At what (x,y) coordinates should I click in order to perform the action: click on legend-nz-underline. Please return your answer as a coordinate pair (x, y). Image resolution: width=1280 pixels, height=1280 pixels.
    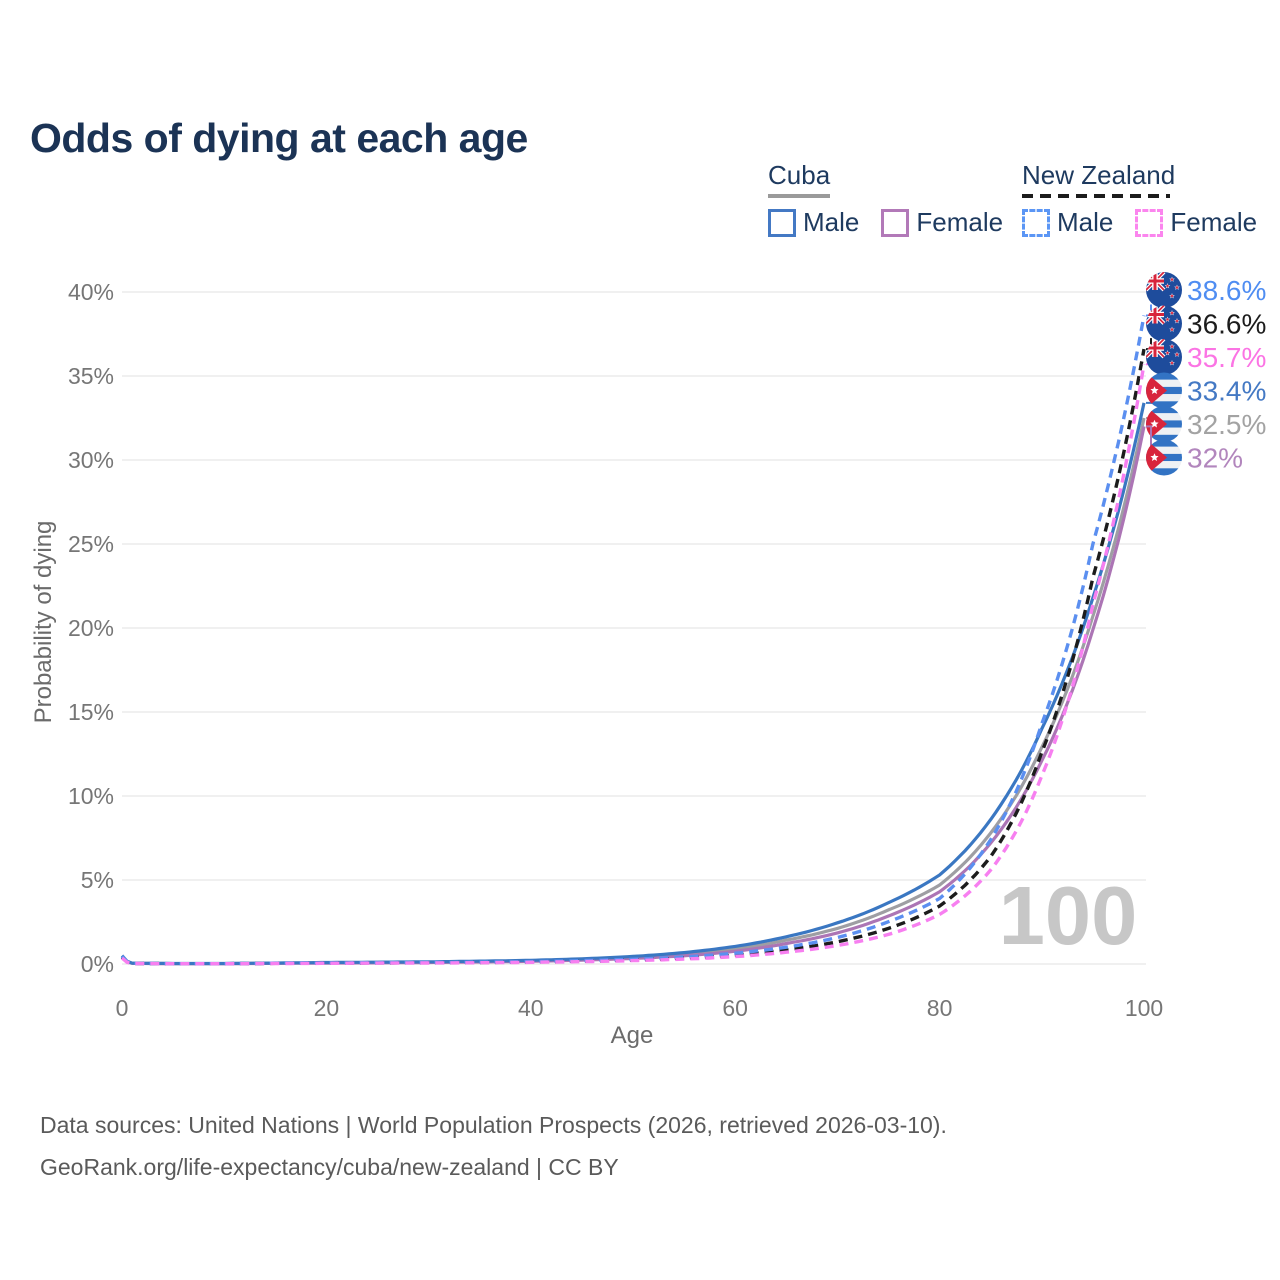
    Looking at the image, I should click on (1096, 196).